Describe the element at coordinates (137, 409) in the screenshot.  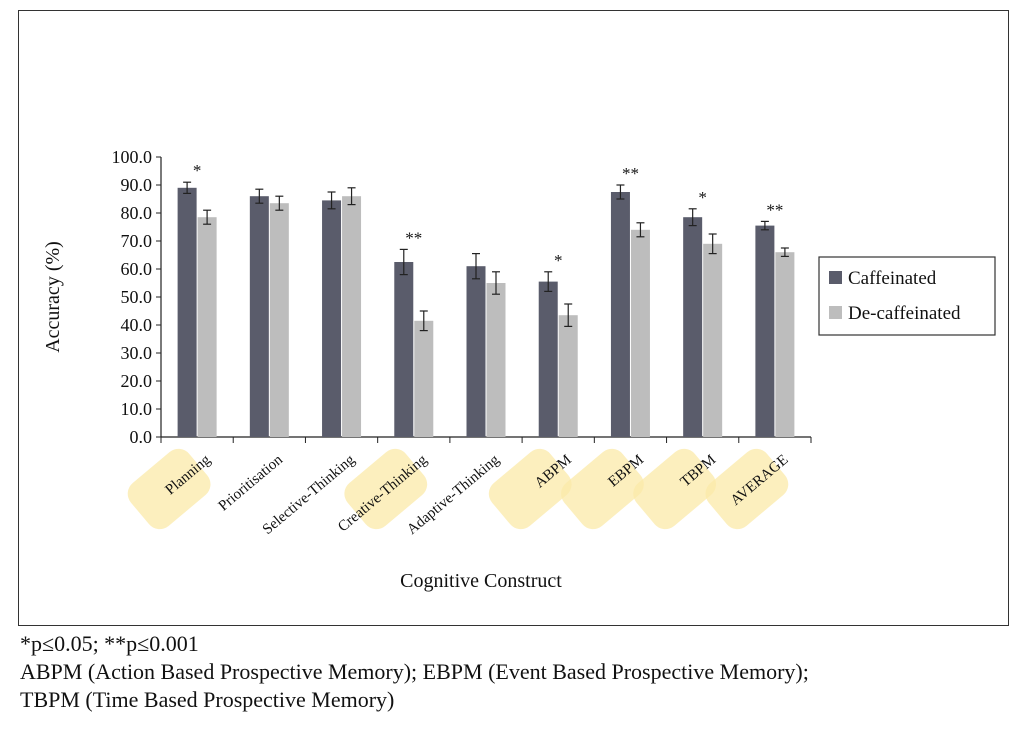
I see `y-tick-label: 10.0` at that location.